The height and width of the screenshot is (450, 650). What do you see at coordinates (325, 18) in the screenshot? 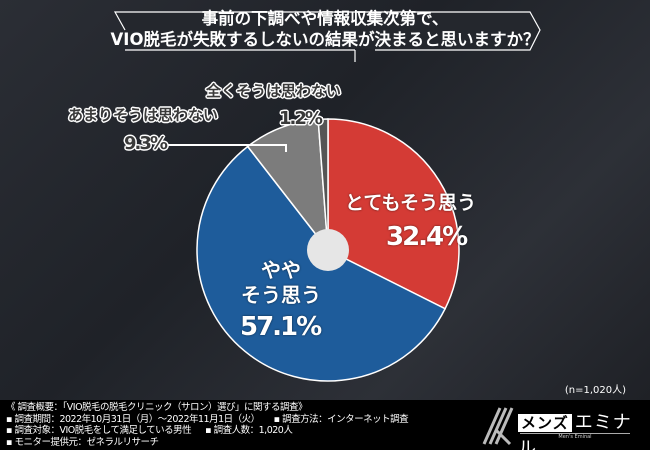
I see `question-line-1: 事前の下調べや情報収集次第で、` at bounding box center [325, 18].